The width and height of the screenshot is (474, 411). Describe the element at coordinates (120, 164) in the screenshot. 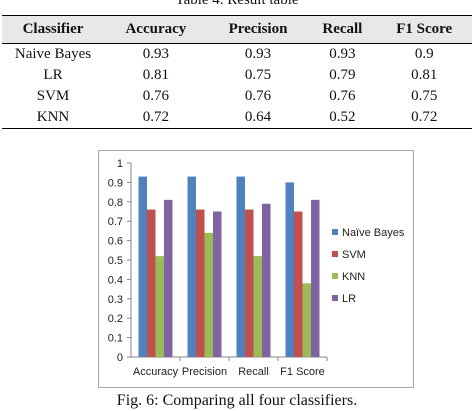

I see `y-tick-label: 1` at that location.